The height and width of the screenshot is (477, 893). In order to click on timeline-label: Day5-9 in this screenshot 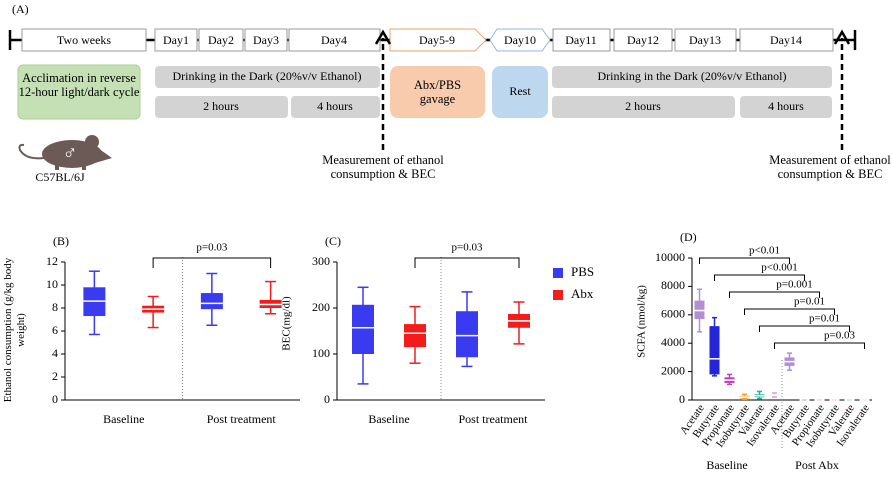, I will do `click(437, 40)`.